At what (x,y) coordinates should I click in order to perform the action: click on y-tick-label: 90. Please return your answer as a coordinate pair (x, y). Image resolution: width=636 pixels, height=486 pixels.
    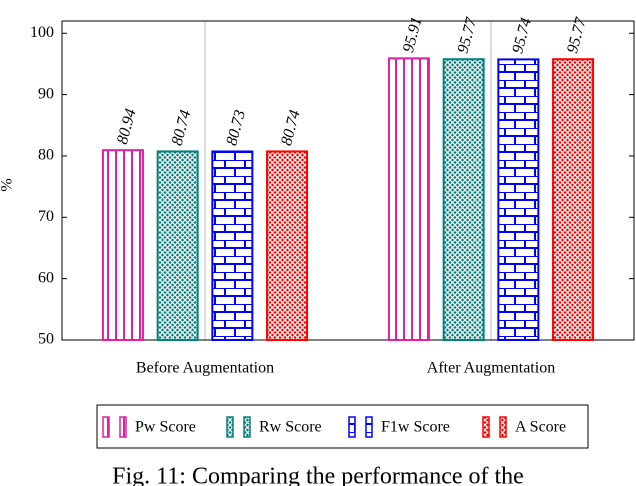
    Looking at the image, I should click on (46, 93).